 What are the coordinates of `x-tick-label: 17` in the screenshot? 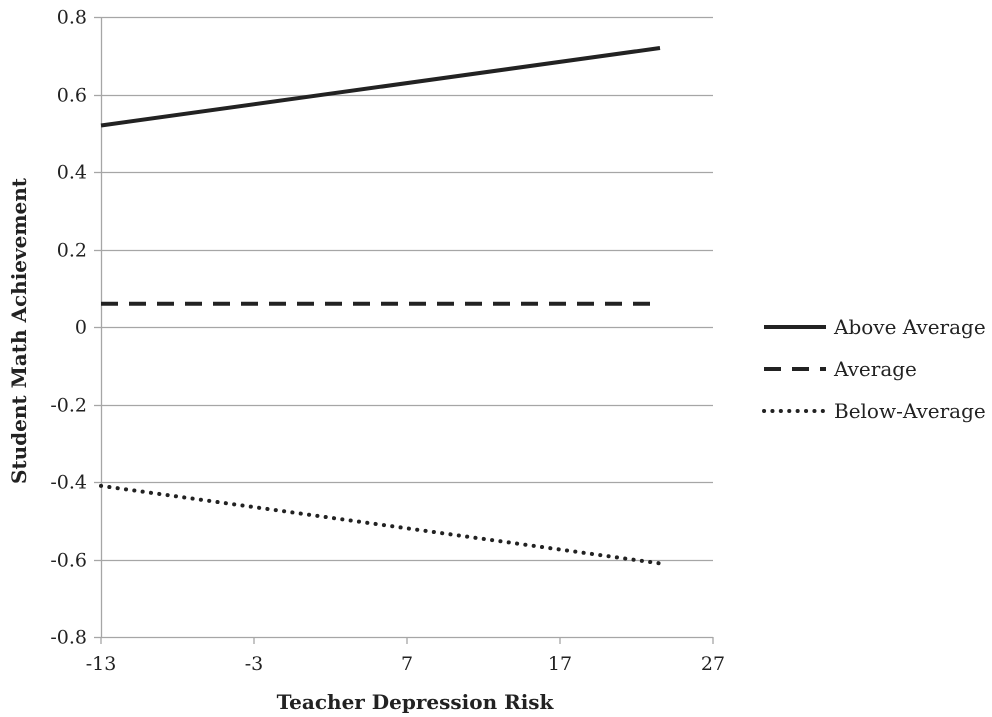 It's located at (560, 664).